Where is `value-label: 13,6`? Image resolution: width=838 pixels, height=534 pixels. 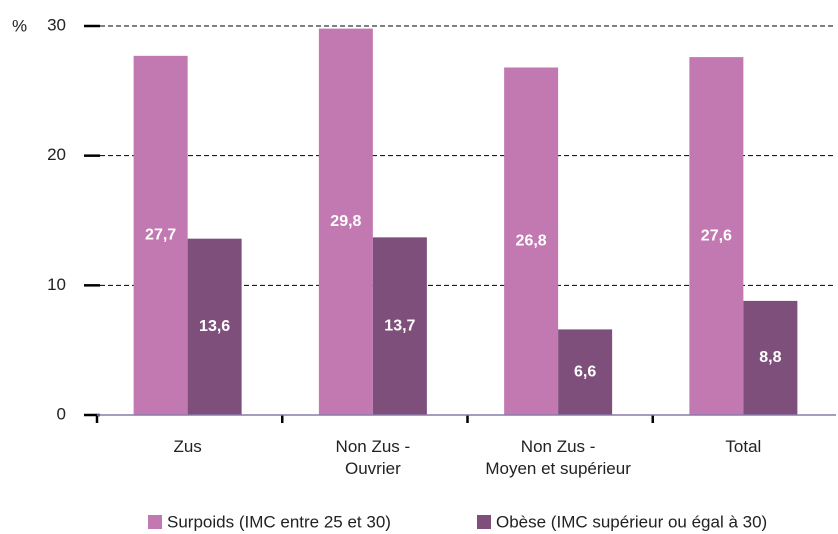
value-label: 13,6 is located at coordinates (214, 326).